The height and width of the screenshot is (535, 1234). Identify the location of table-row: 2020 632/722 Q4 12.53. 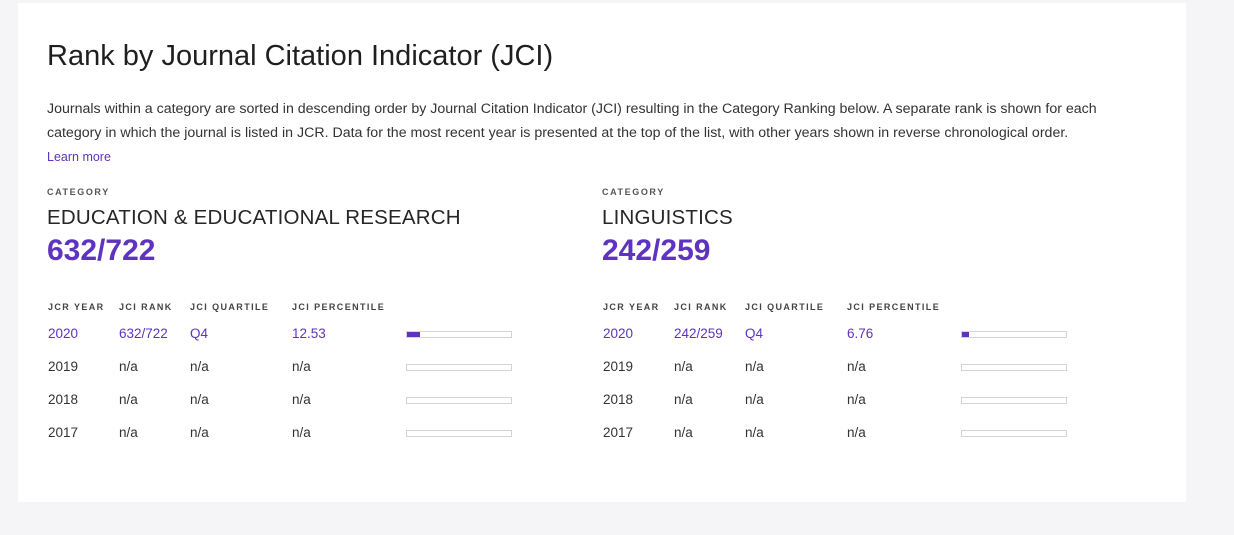
(297, 336).